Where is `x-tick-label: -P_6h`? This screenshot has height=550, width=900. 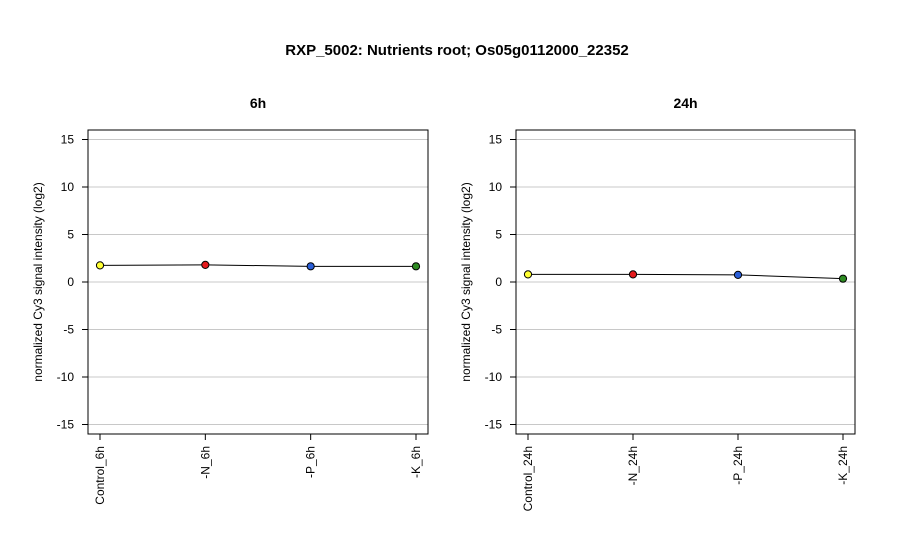 x-tick-label: -P_6h is located at coordinates (311, 462).